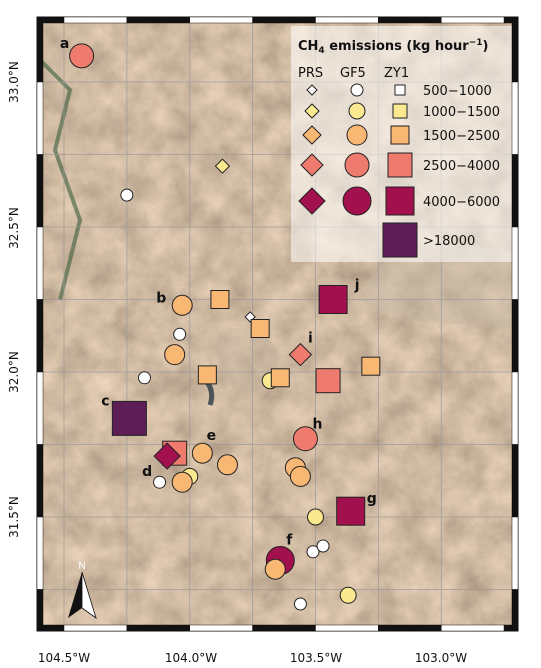  Describe the element at coordinates (461, 136) in the screenshot. I see `legend-range-2: 1500−2500` at that location.